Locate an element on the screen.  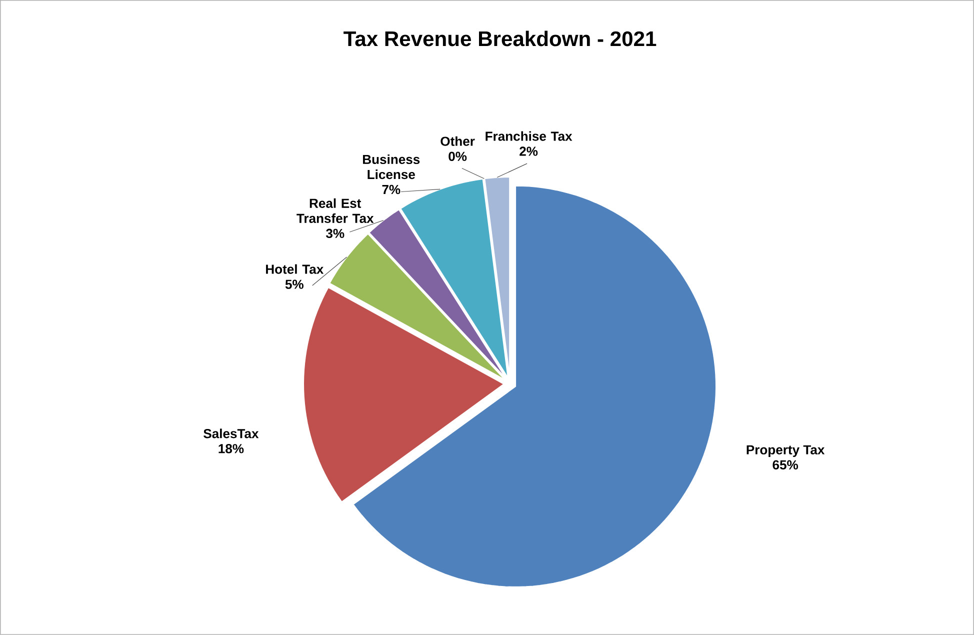
data-label: 18% is located at coordinates (231, 449).